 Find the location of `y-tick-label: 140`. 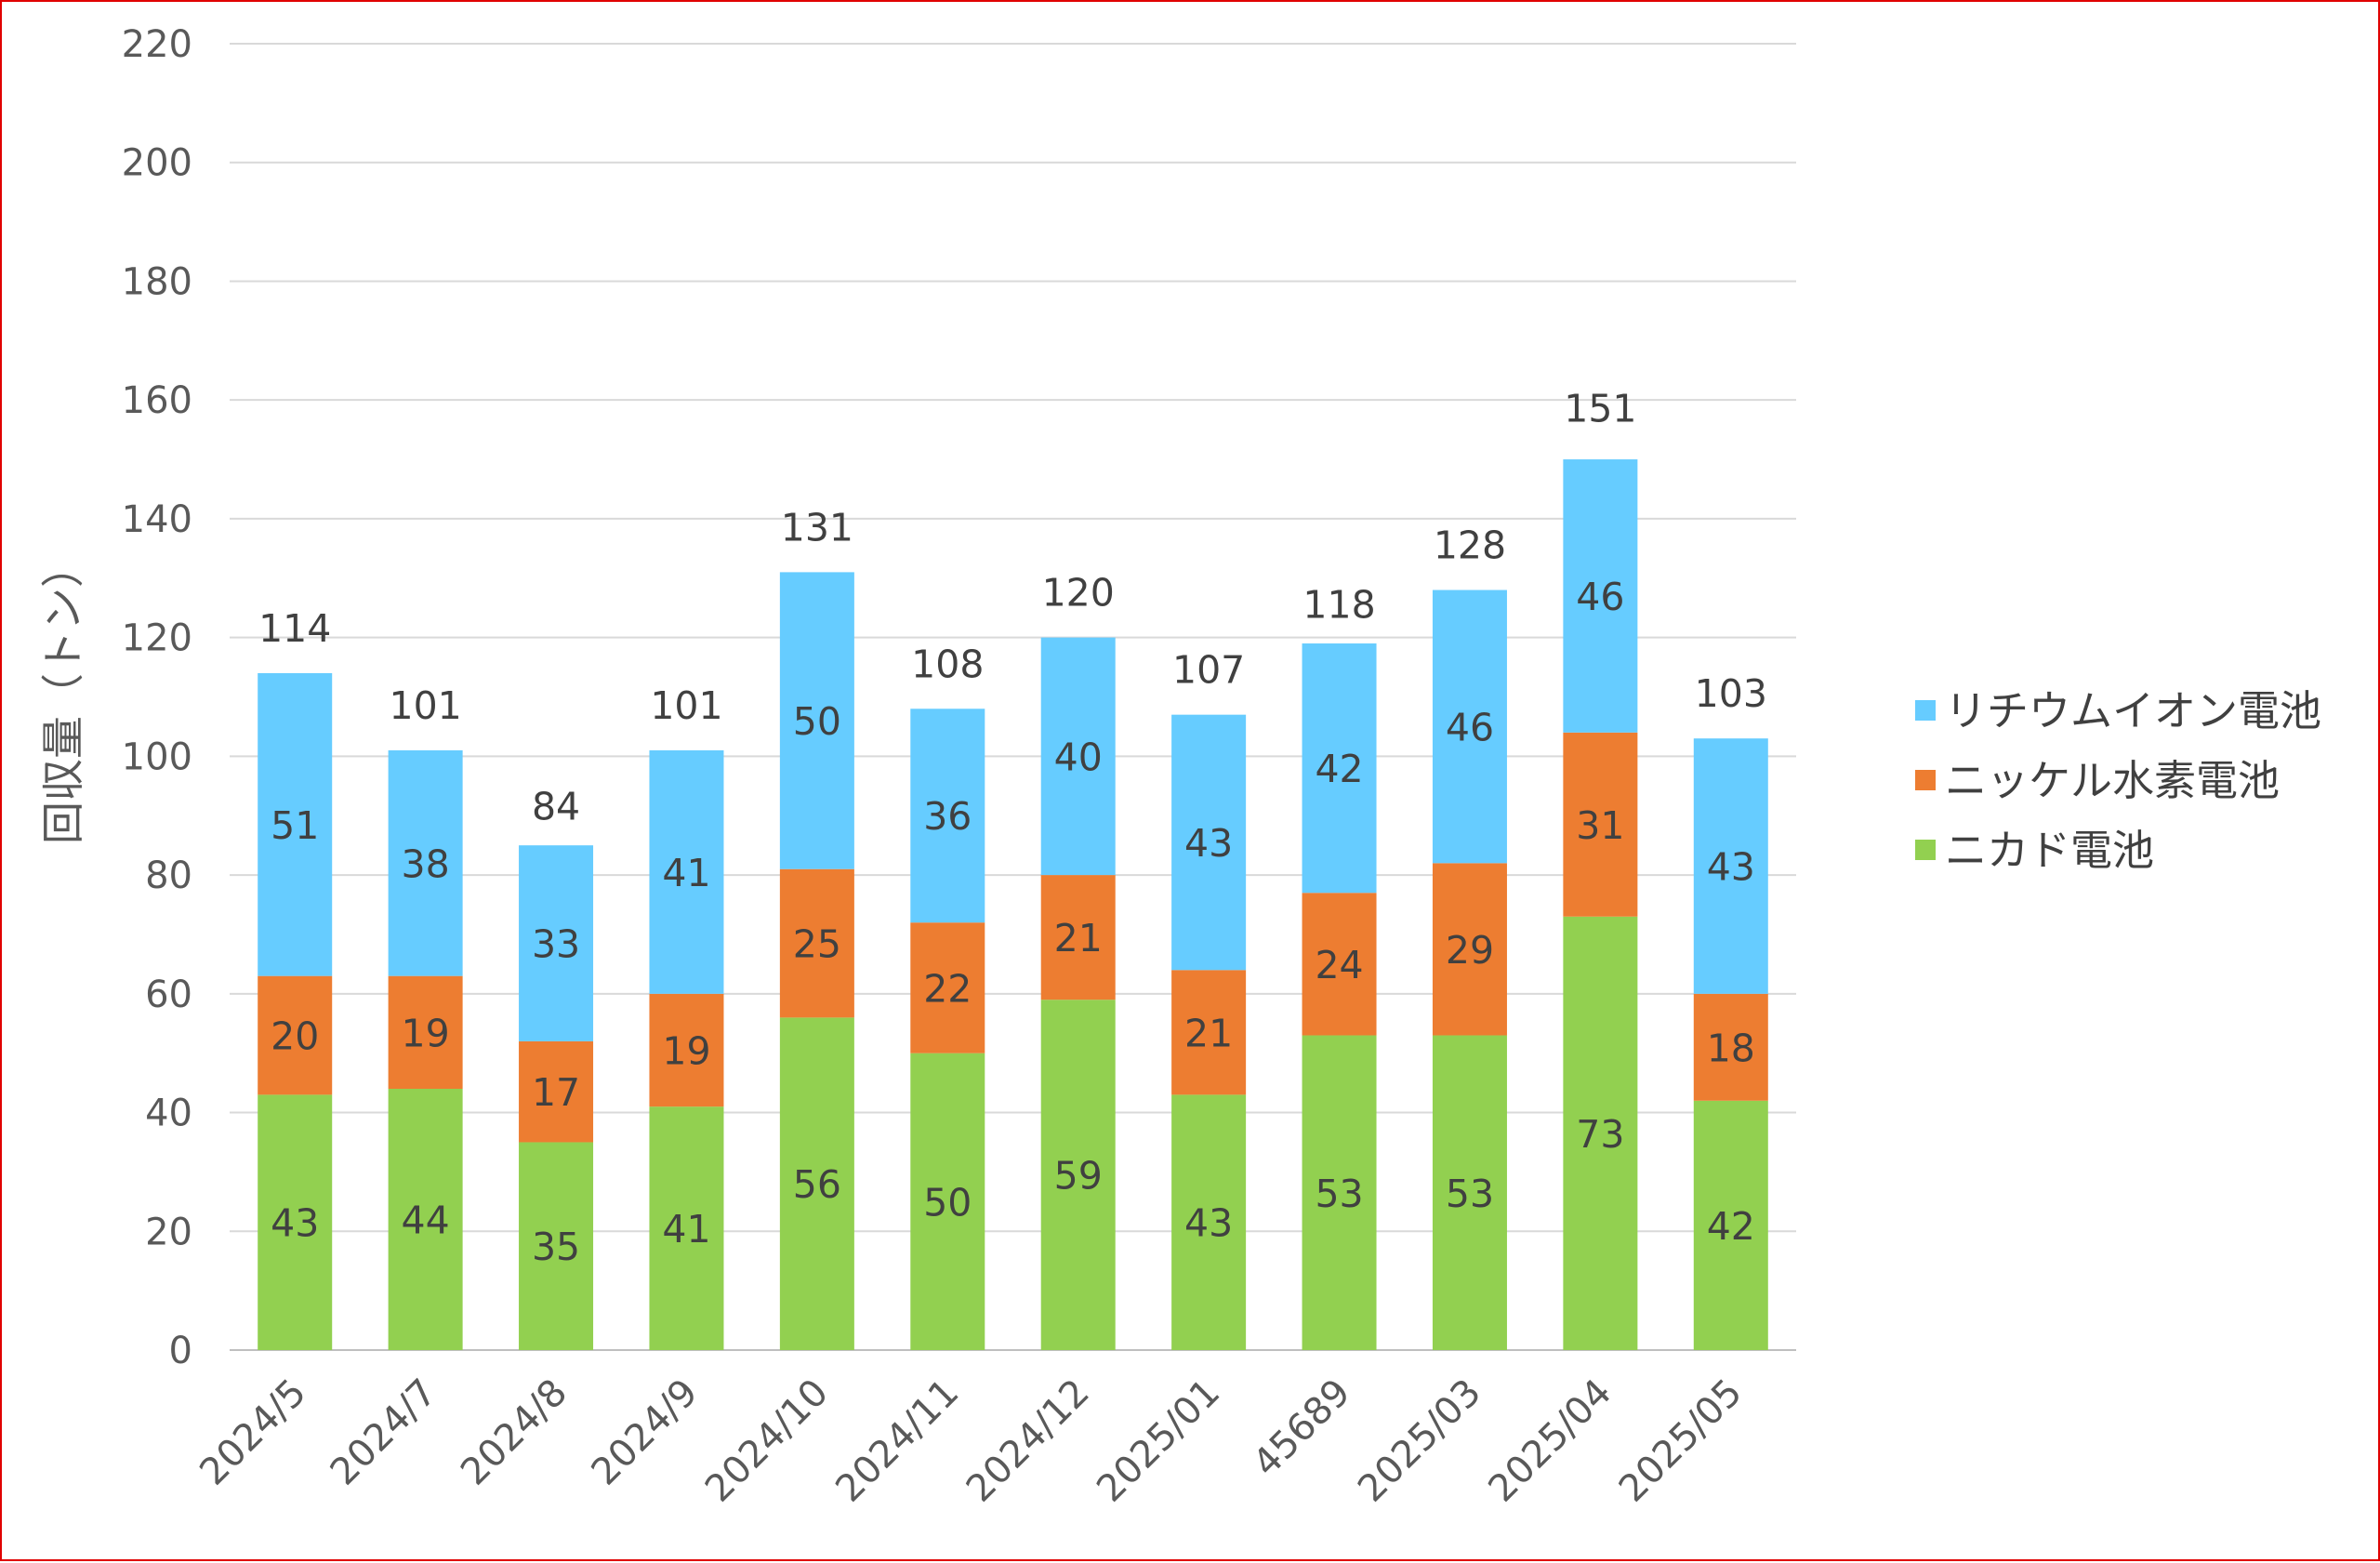

y-tick-label: 140 is located at coordinates (157, 520).